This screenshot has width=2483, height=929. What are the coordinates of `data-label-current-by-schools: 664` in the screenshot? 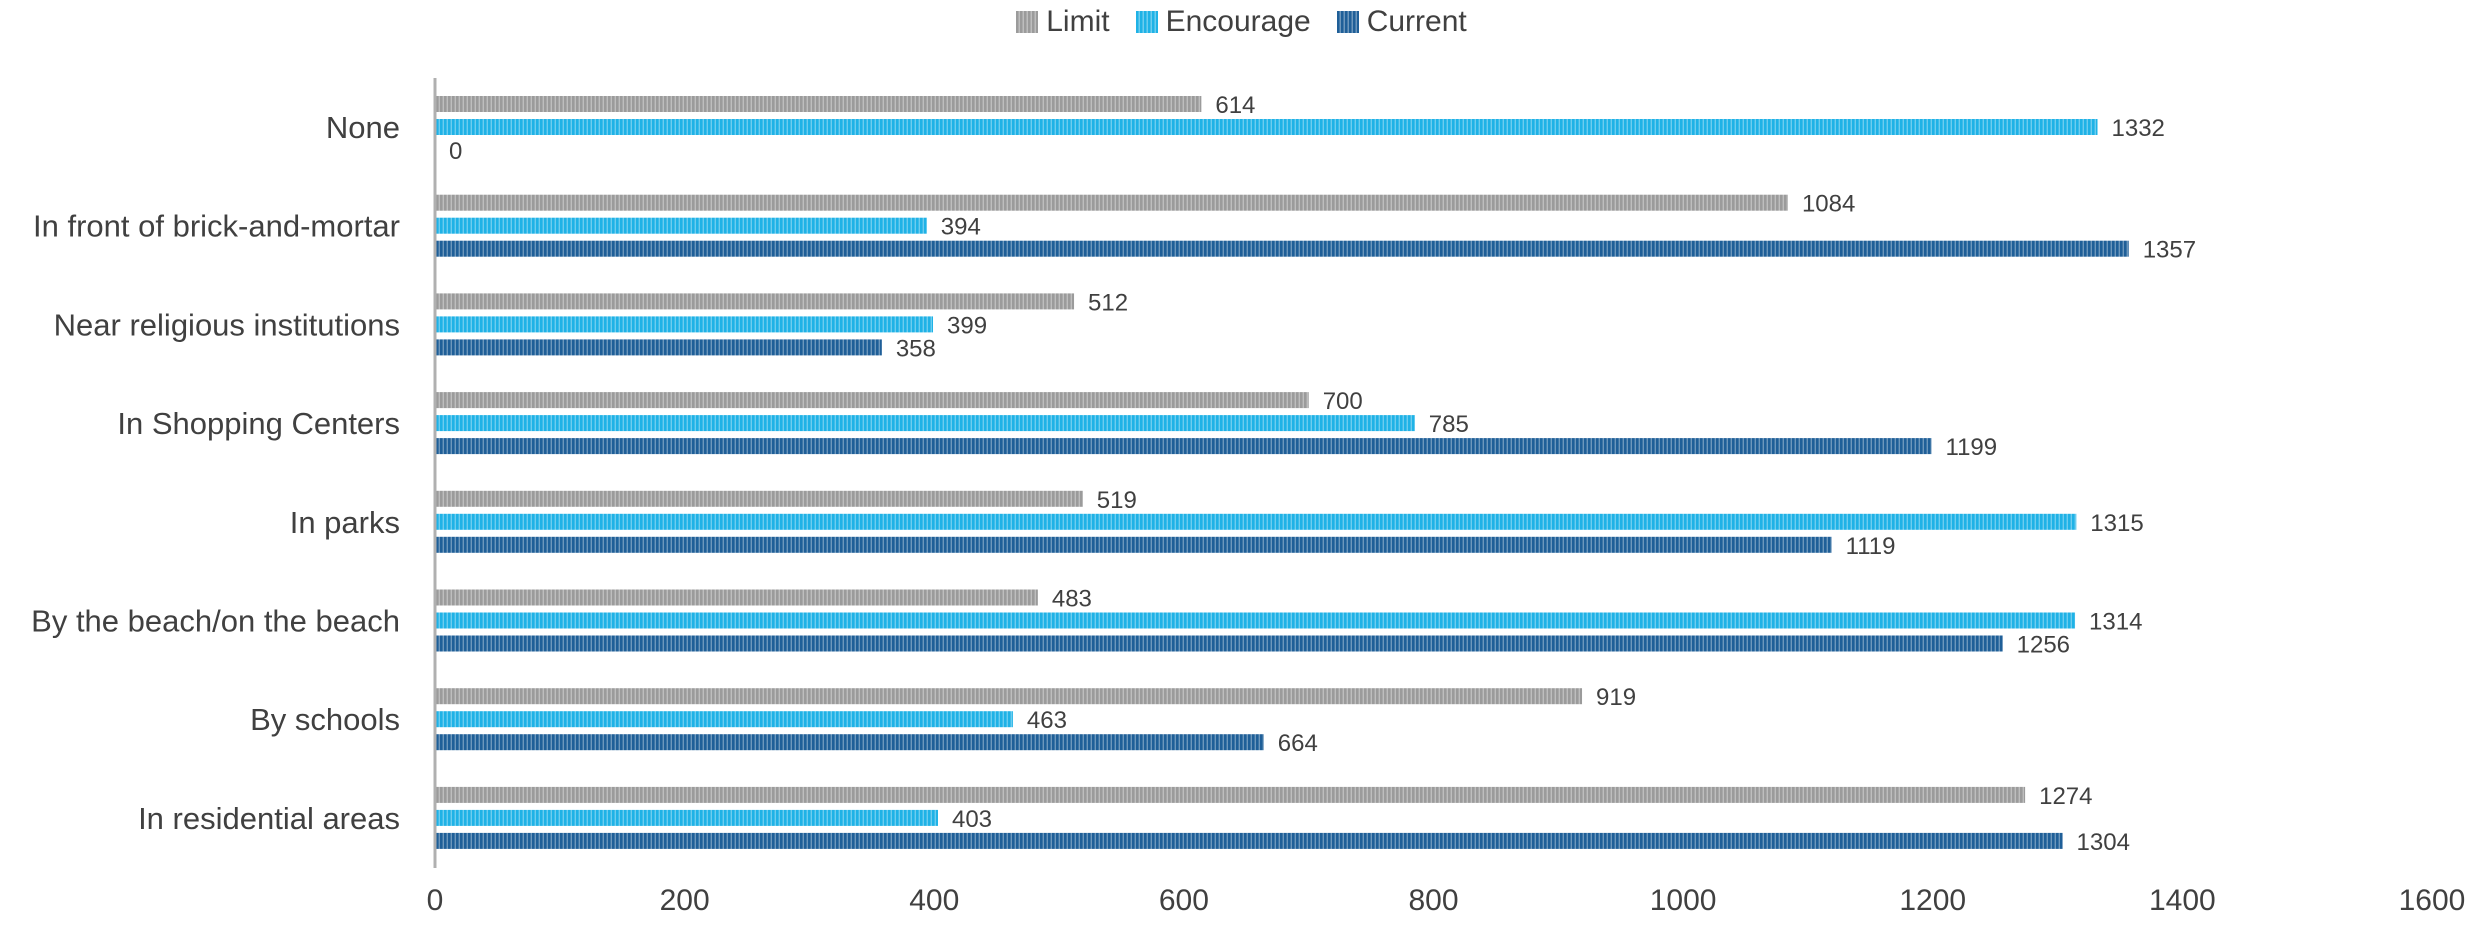 It's located at (1298, 743).